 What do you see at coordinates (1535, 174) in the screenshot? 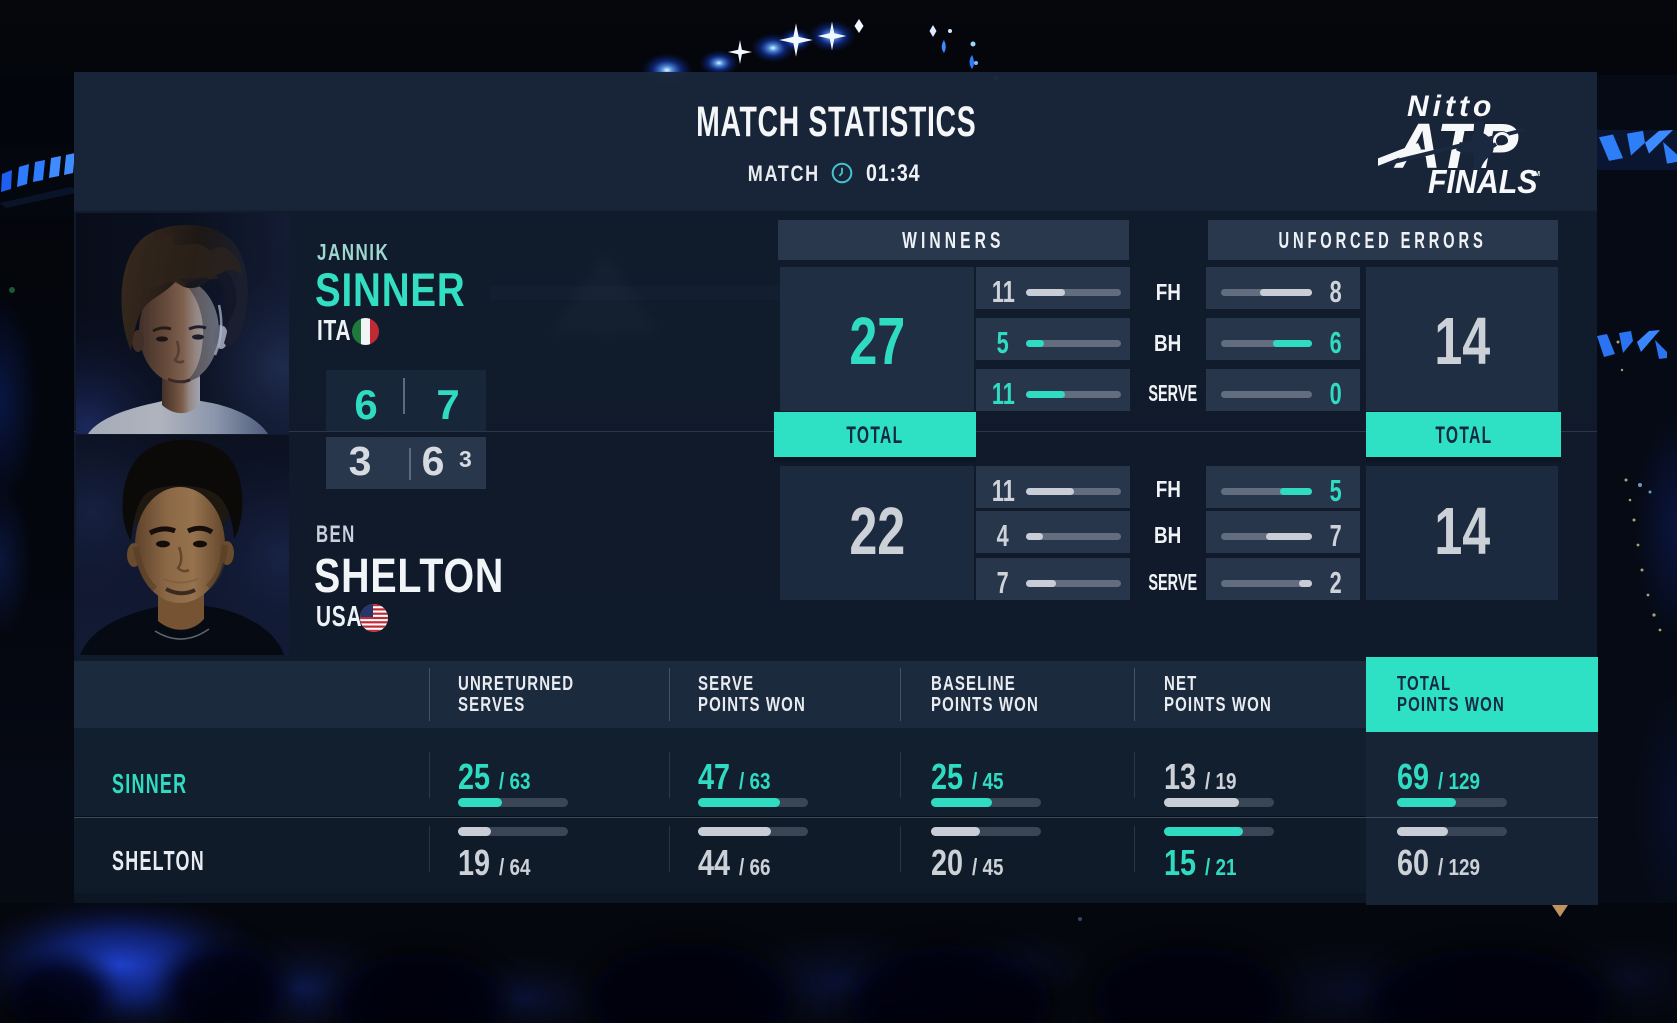
I see `svg-text: TM` at bounding box center [1535, 174].